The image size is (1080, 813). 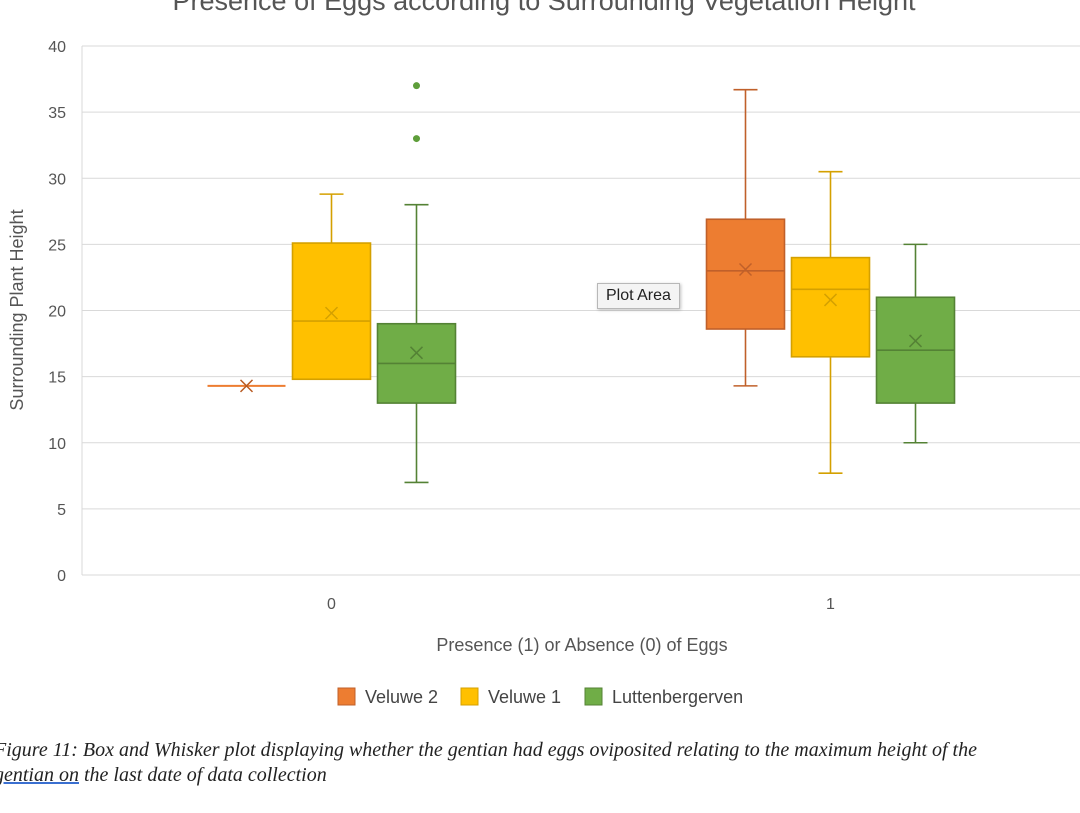 I want to click on y-axis-ticks: 0 5 10 15 20 25 30 35 40, so click(x=57, y=312).